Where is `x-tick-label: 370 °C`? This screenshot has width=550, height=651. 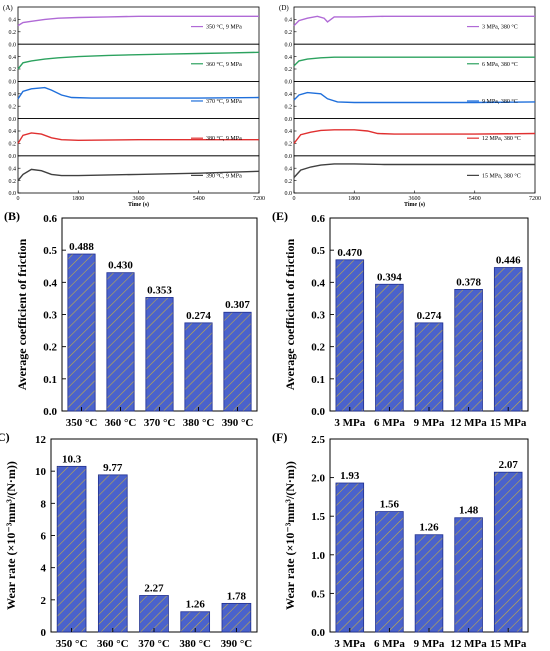 x-tick-label: 370 °C is located at coordinates (154, 644).